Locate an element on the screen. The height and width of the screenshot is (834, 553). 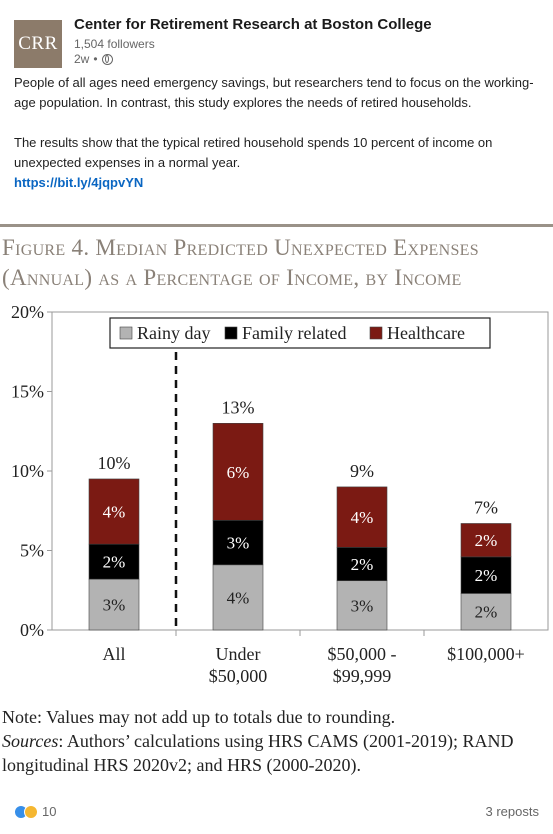
post-meta: 2w • is located at coordinates (93, 59).